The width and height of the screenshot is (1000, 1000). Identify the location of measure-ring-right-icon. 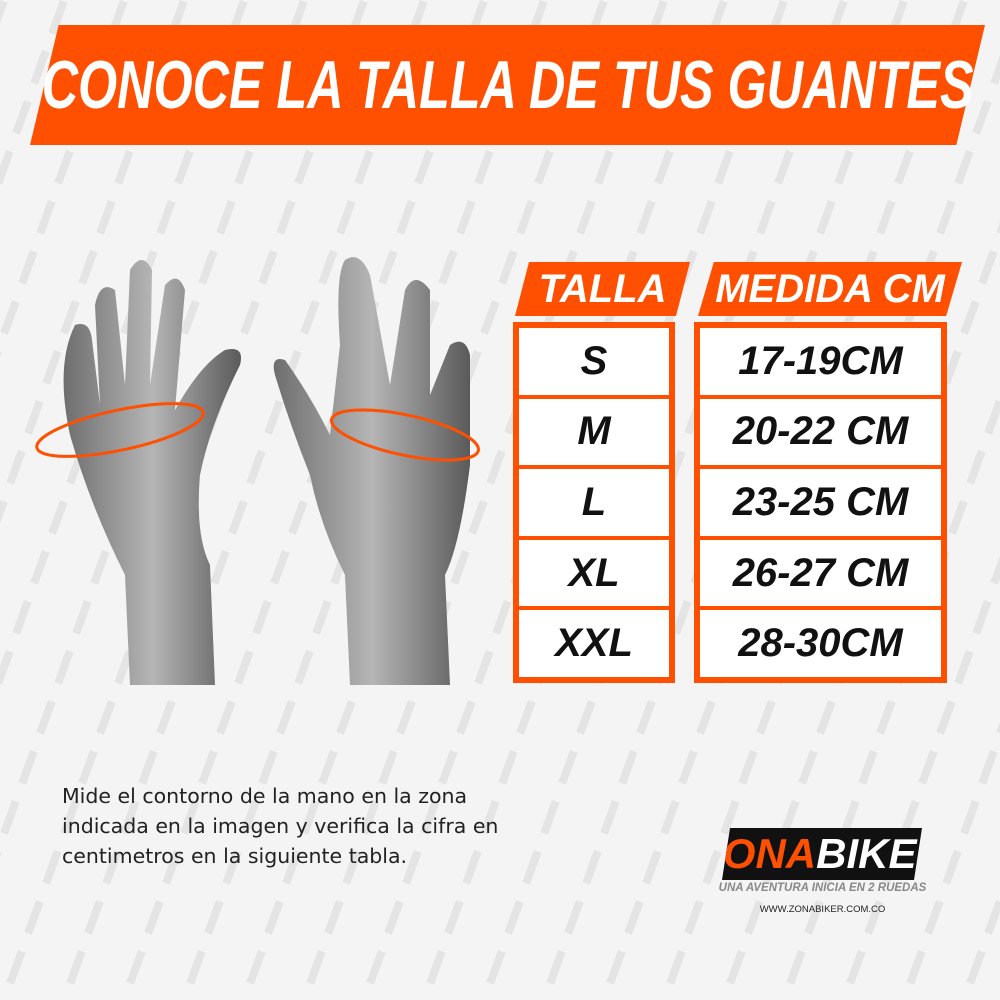
(405, 435).